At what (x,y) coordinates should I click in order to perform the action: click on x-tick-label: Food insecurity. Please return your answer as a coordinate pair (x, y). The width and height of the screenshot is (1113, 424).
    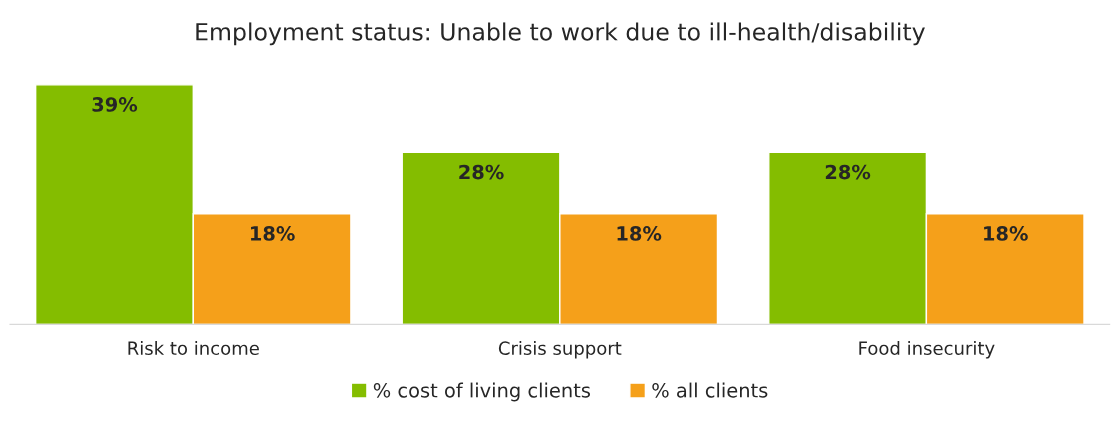
    Looking at the image, I should click on (927, 350).